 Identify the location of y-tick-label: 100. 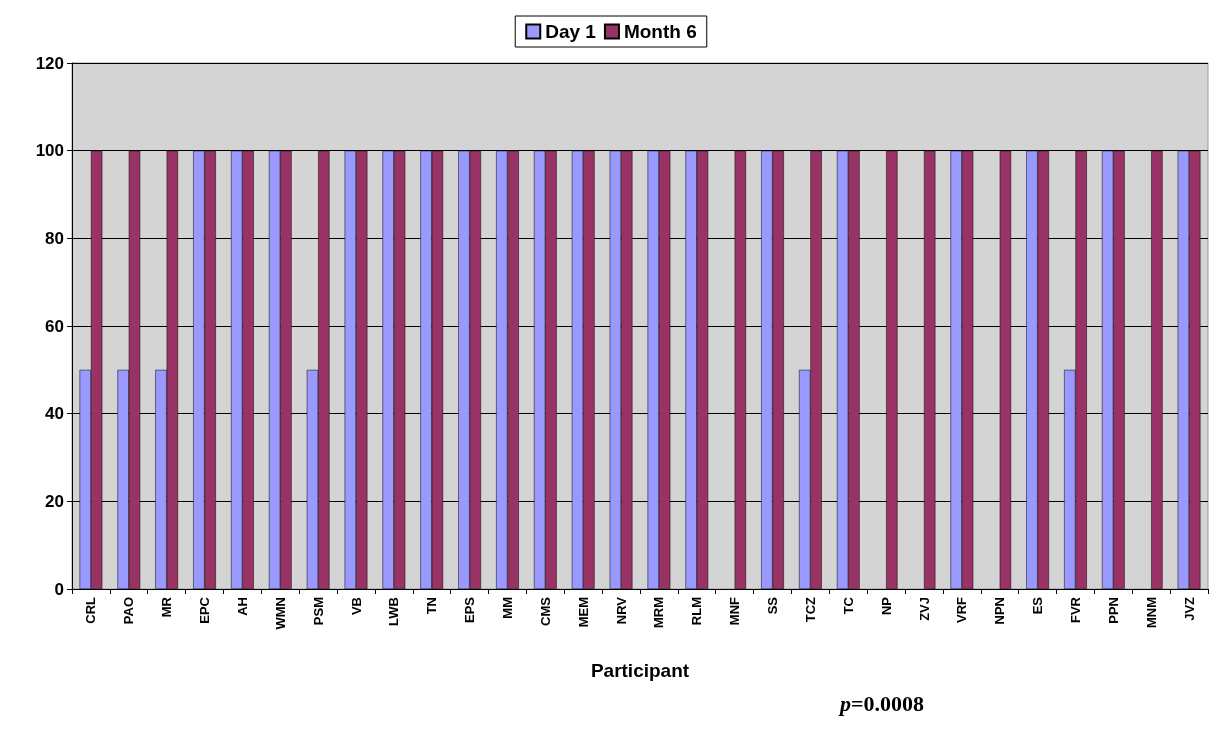
(49, 151).